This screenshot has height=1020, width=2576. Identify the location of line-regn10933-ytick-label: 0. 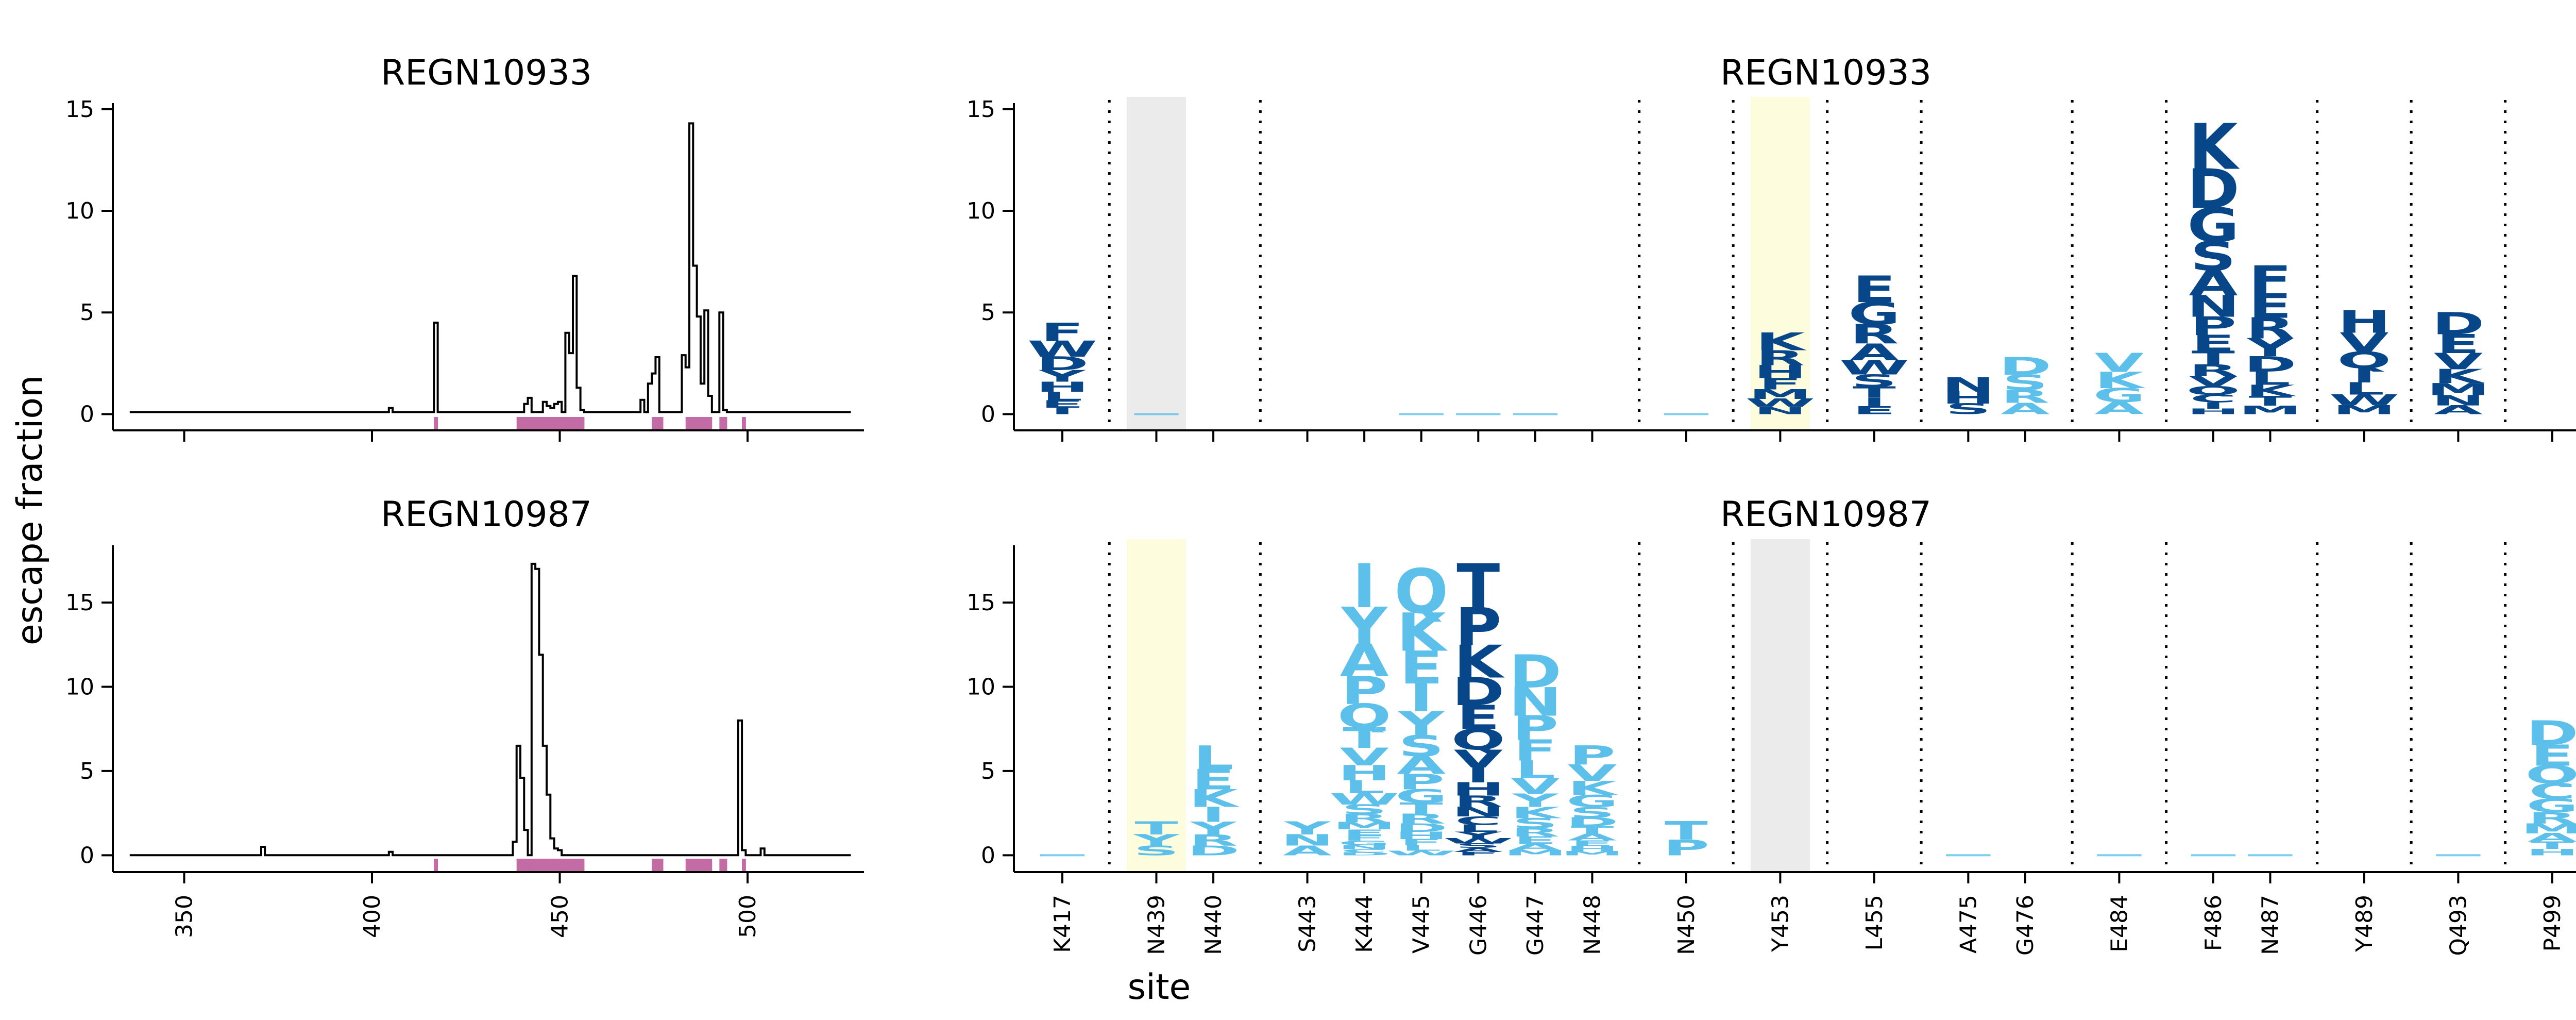
(87, 414).